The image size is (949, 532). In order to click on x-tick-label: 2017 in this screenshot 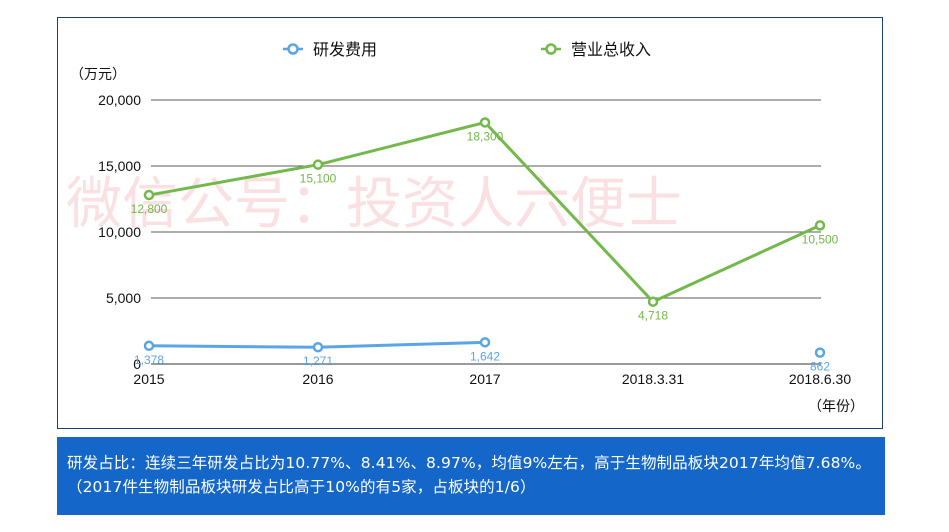, I will do `click(484, 379)`.